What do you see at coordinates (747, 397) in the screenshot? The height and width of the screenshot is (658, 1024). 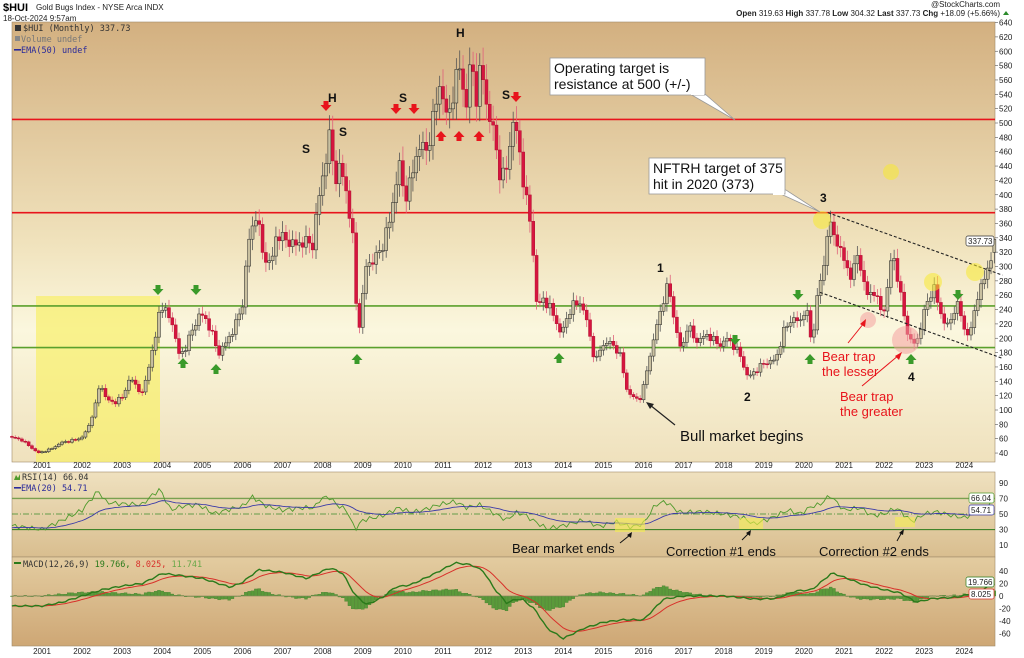 I see `wave-label-2: 2` at bounding box center [747, 397].